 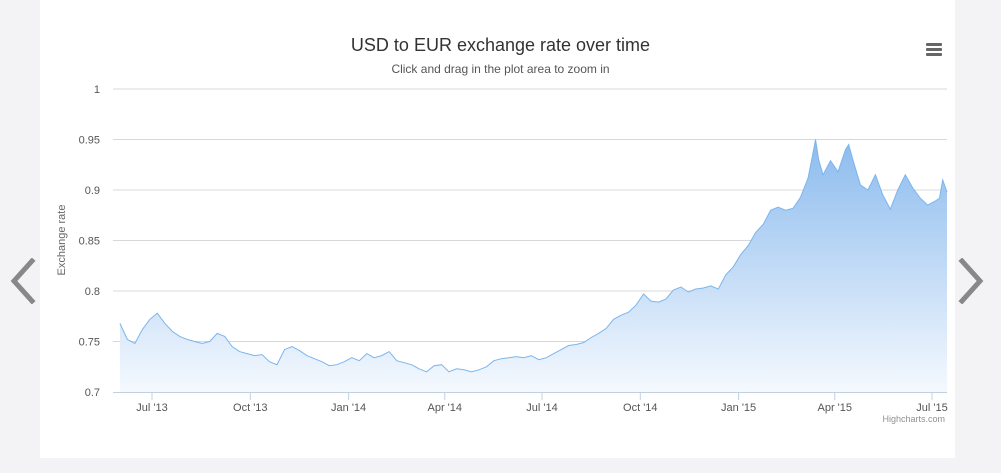 I want to click on y-tick-label: 0.95, so click(x=89, y=141).